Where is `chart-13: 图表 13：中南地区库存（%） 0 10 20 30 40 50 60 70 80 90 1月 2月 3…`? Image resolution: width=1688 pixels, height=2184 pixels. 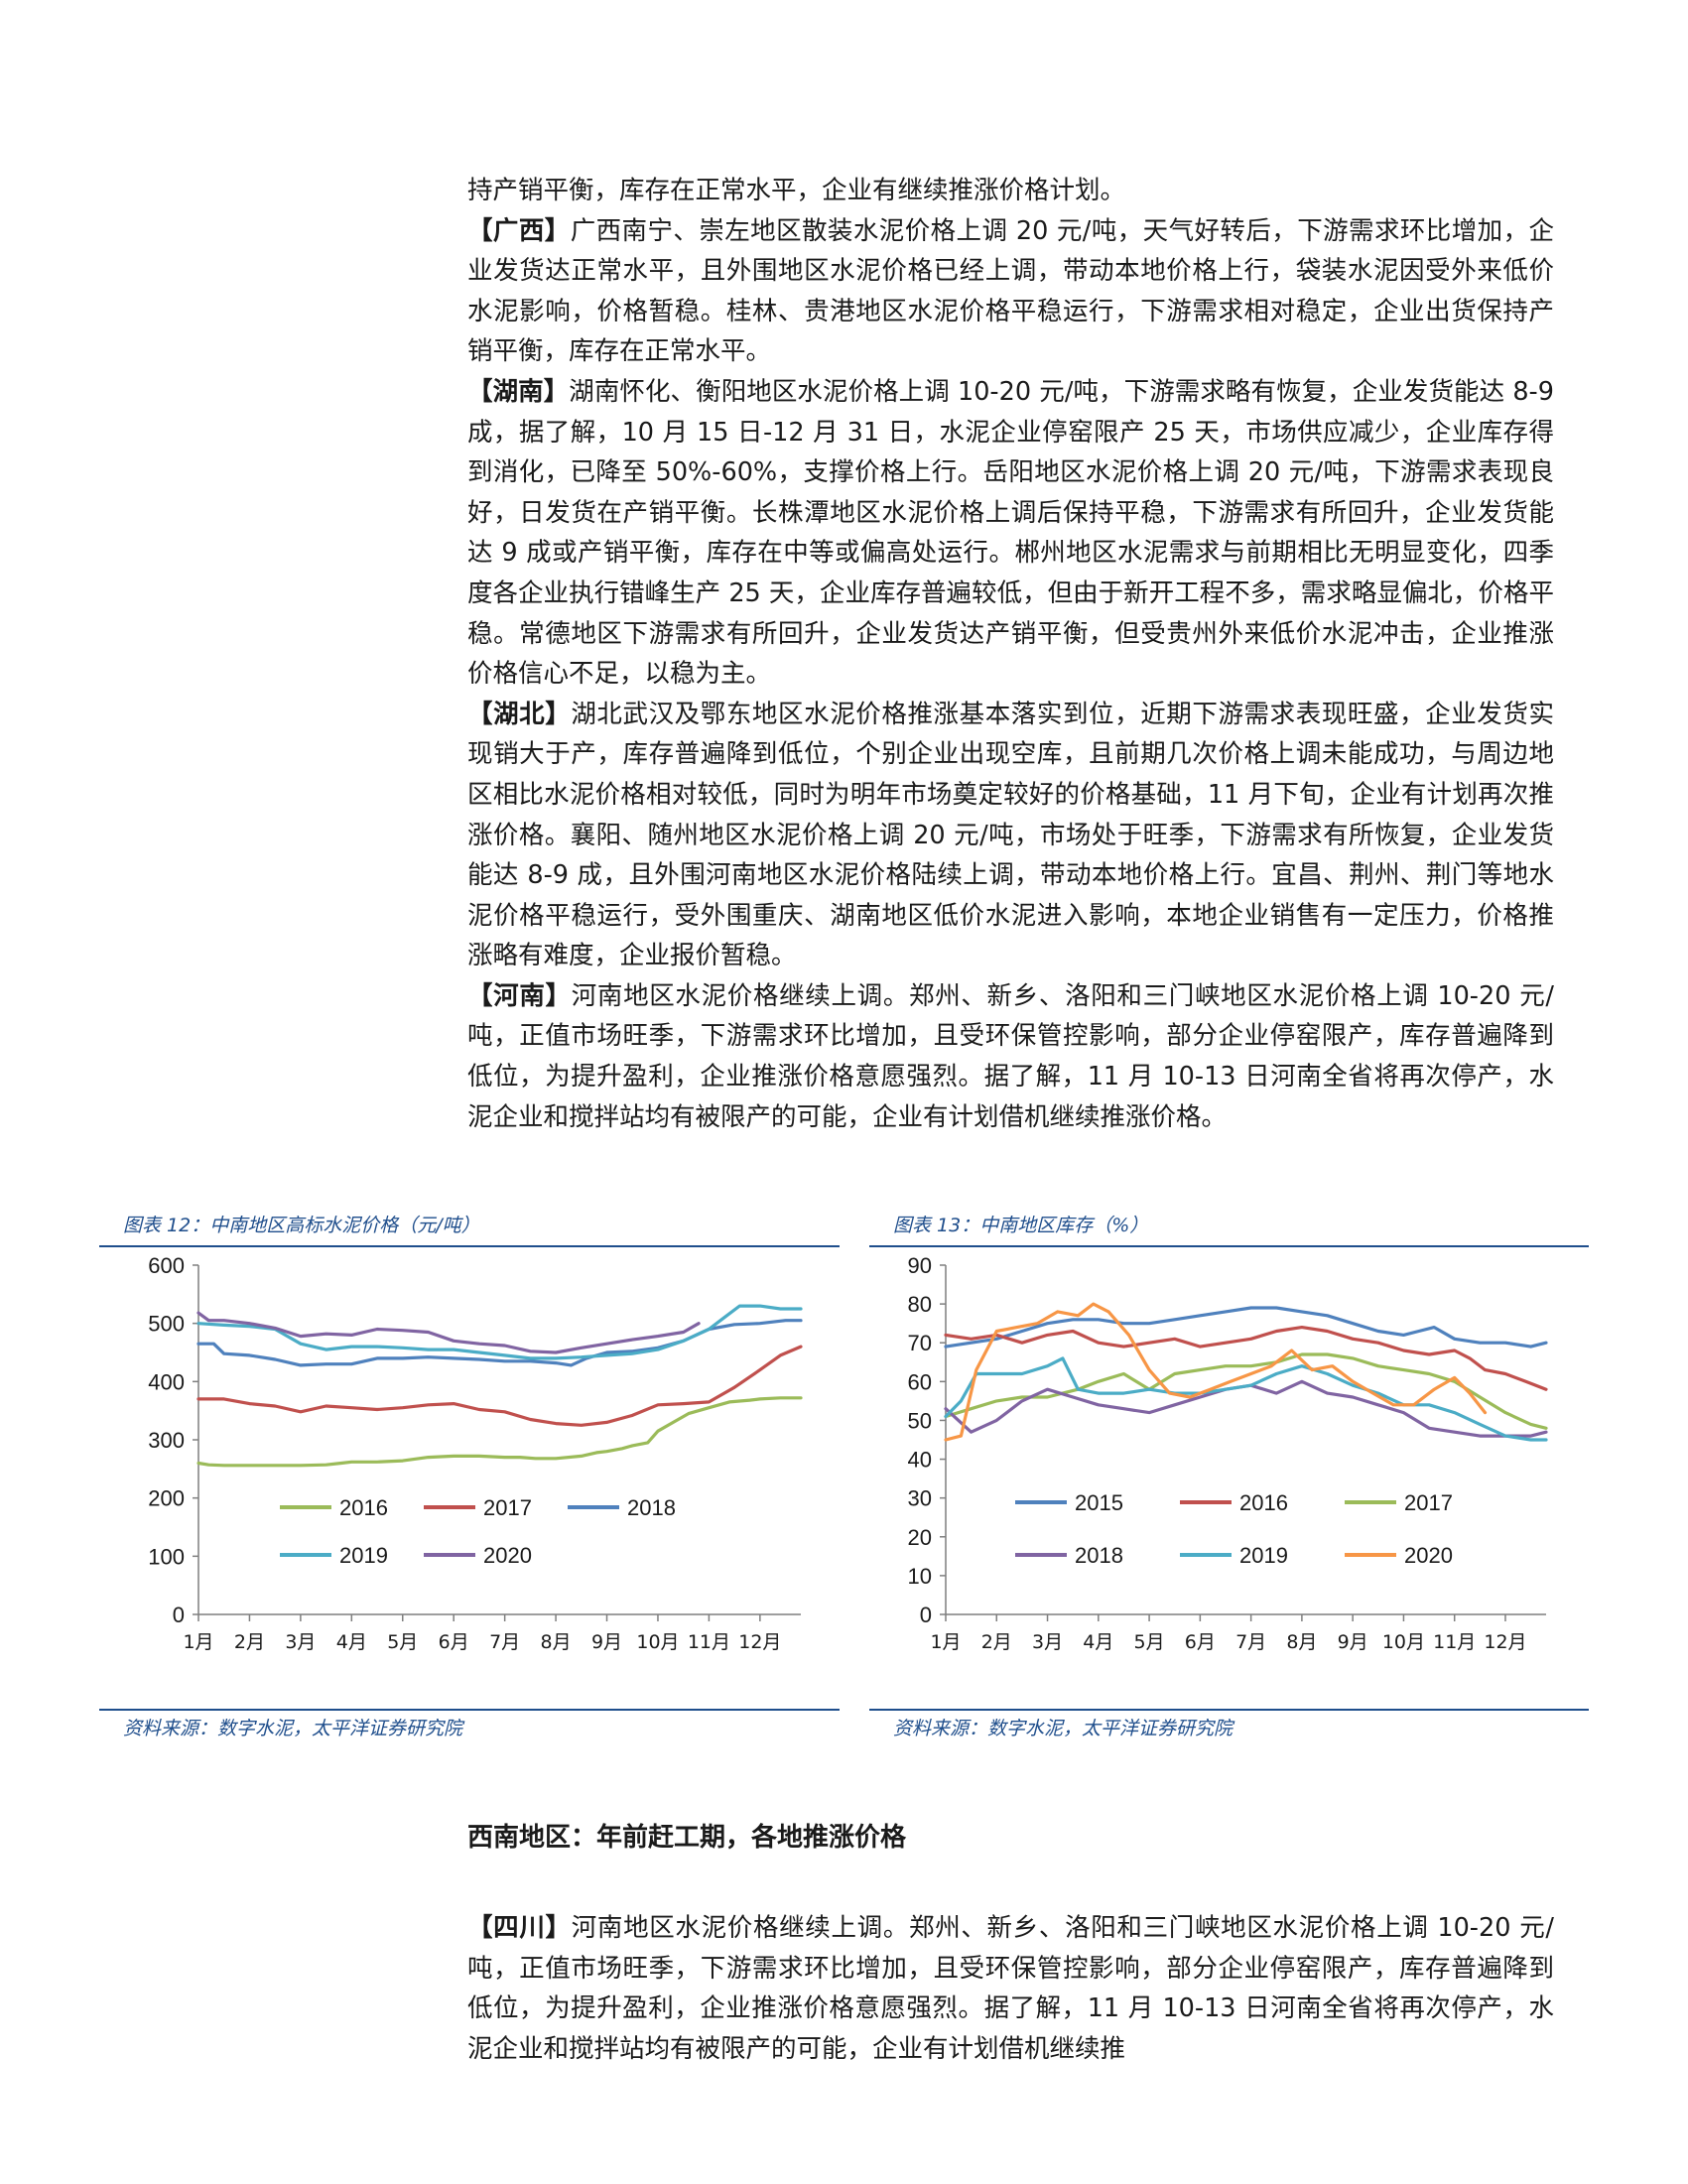
chart-13: 图表 13：中南地区库存（%） 0 10 20 30 40 50 60 70 80 90 1月 2月 3… is located at coordinates (1229, 1476).